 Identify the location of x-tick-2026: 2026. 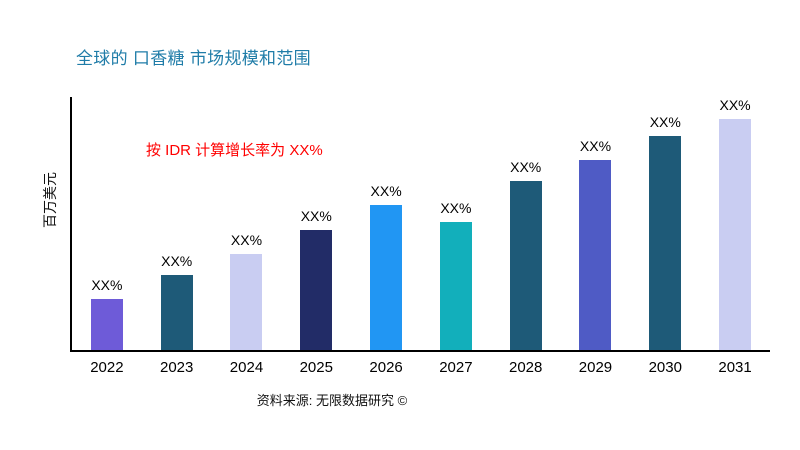
(386, 367).